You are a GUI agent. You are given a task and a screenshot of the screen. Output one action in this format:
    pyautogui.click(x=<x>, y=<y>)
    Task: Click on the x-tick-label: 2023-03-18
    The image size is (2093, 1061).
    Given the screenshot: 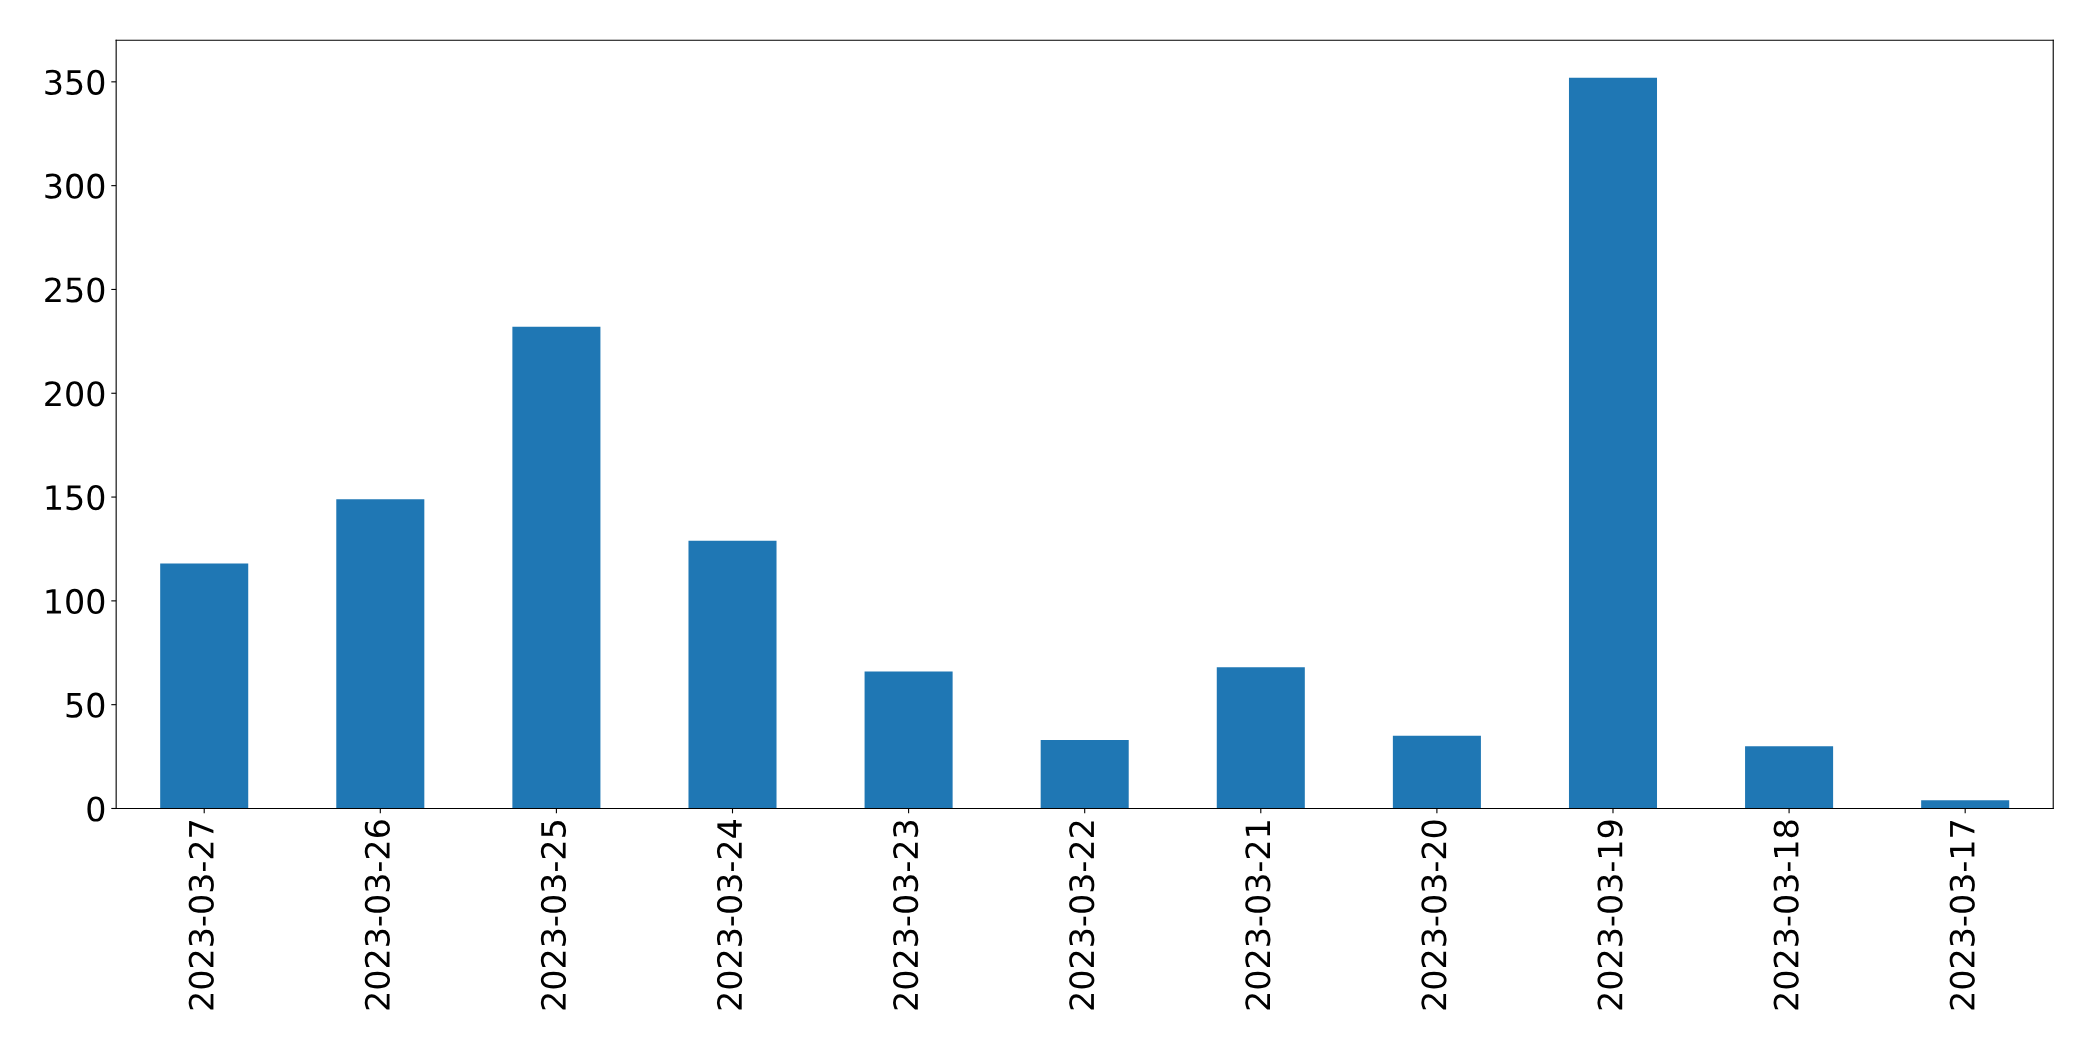 What is the action you would take?
    pyautogui.click(x=1786, y=915)
    